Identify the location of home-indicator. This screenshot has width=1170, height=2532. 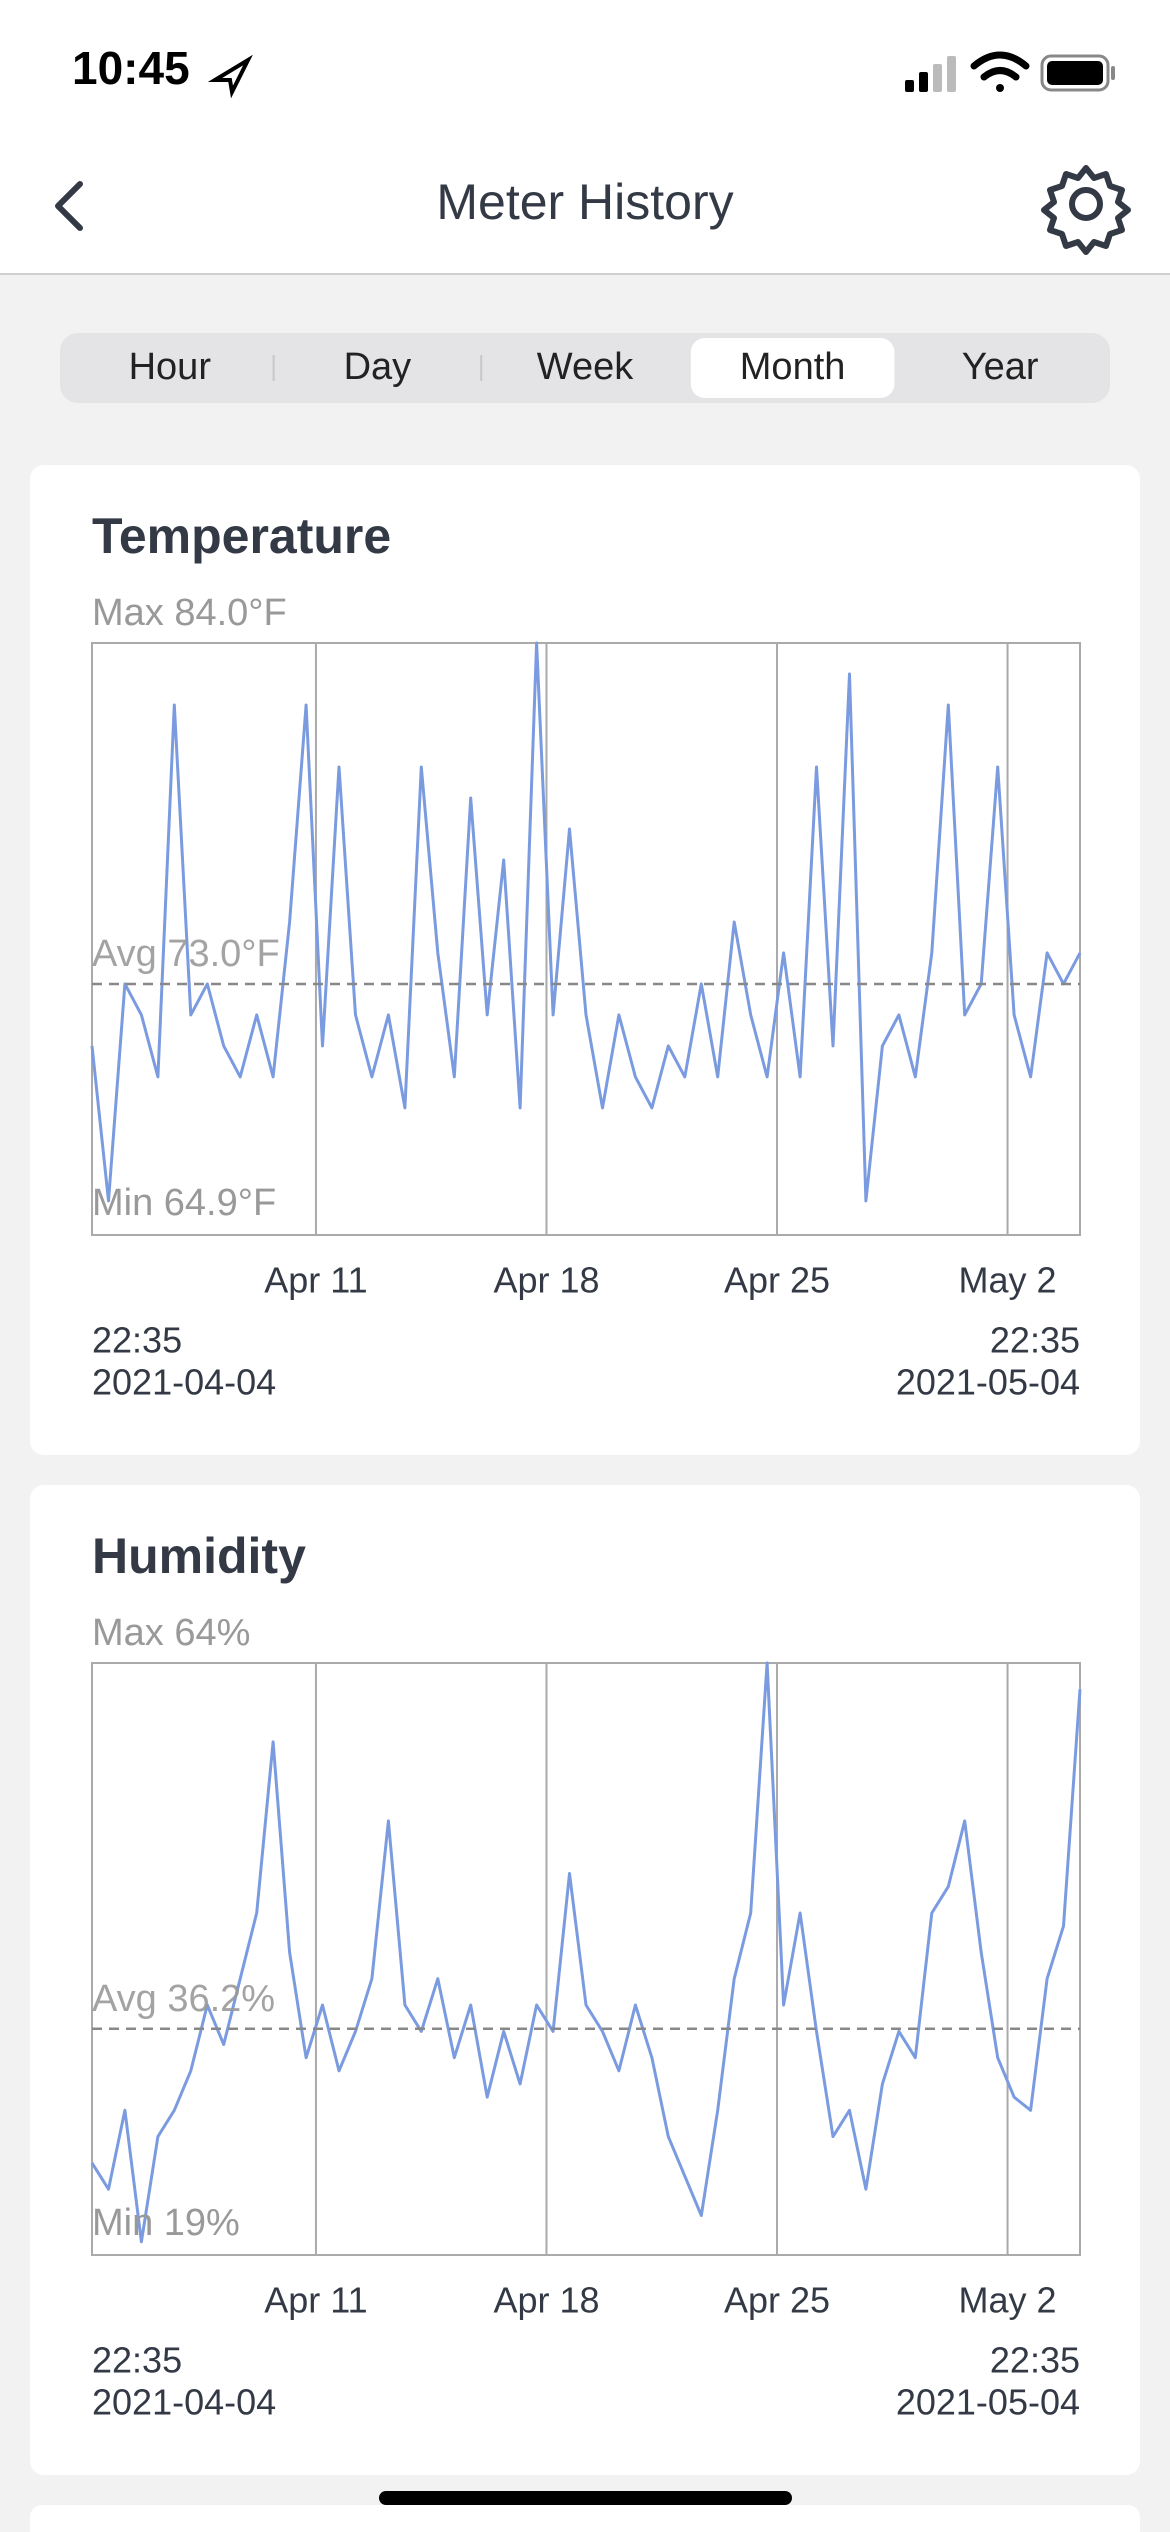
(585, 2498).